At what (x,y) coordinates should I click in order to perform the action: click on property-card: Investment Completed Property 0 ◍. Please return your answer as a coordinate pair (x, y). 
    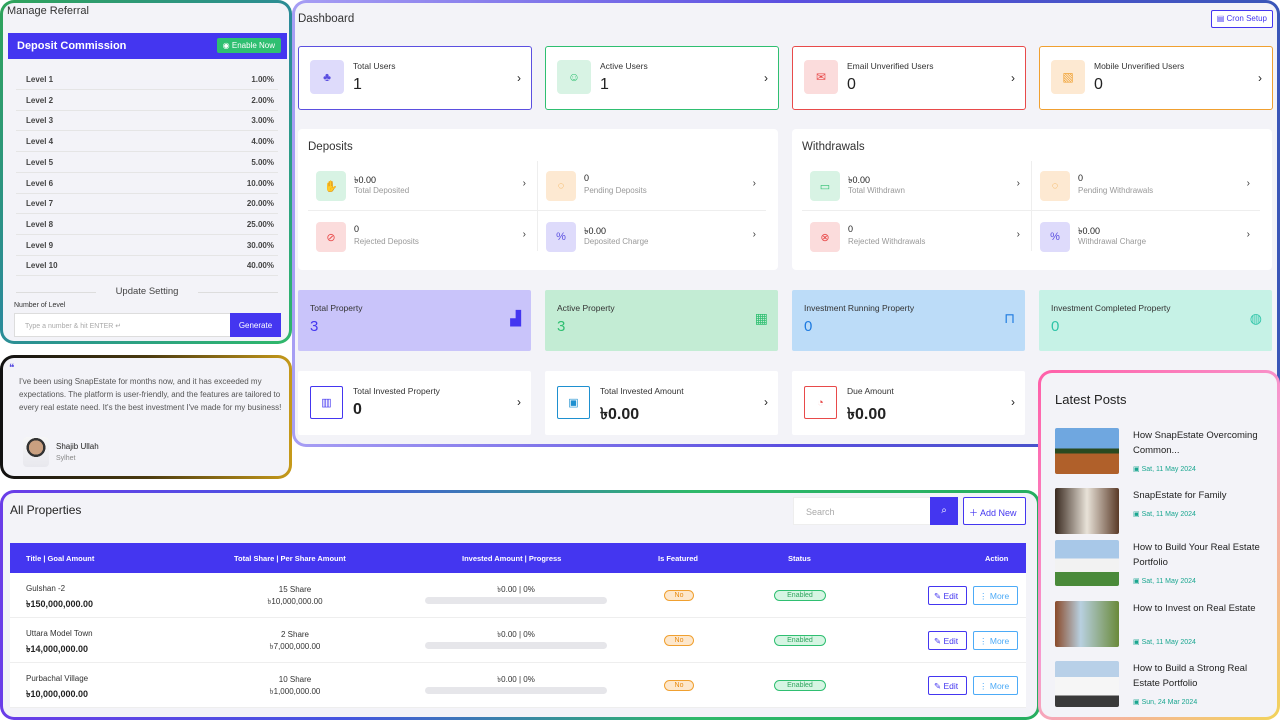
    Looking at the image, I should click on (1155, 320).